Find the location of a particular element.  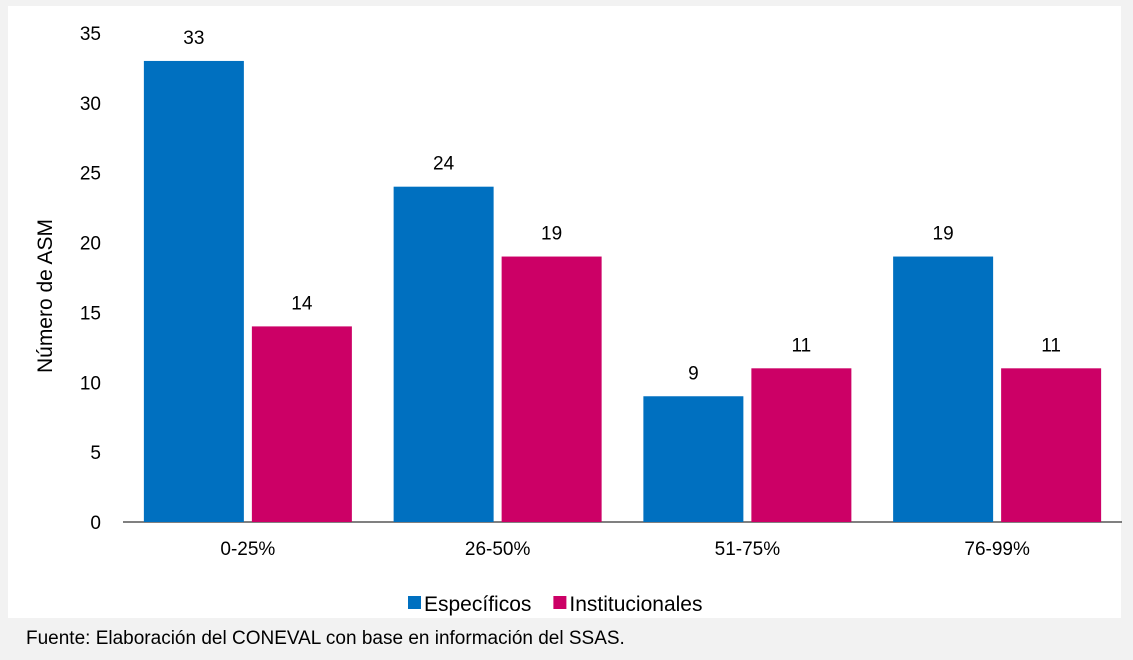

y-tick-label: 20 is located at coordinates (90, 244).